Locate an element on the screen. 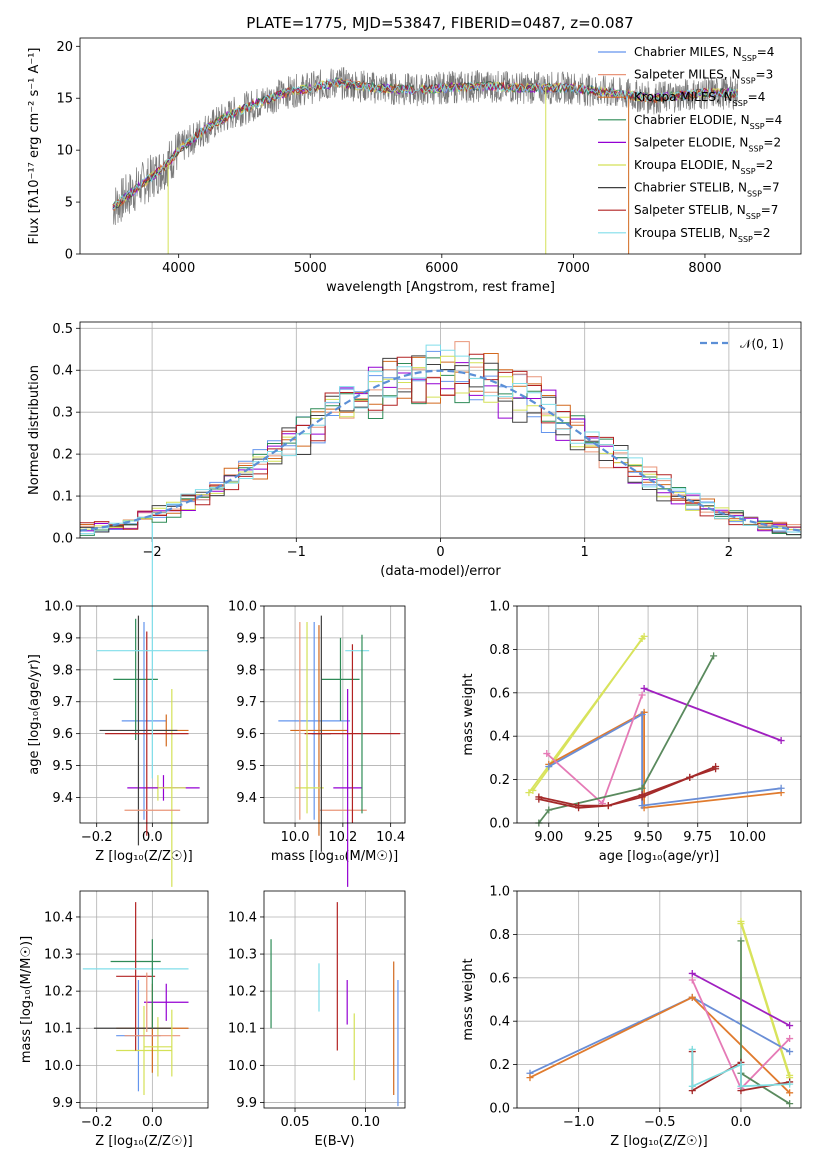 This screenshot has height=1170, width=819. legend-label-main: Kroupa STELIB, N is located at coordinates (686, 233).